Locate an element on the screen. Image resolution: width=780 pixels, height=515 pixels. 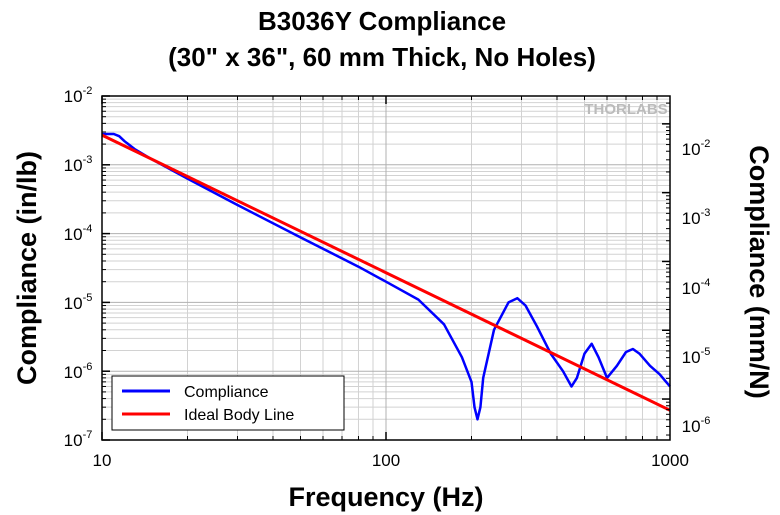
thorlabs-watermark: THORLABS is located at coordinates (625, 109).